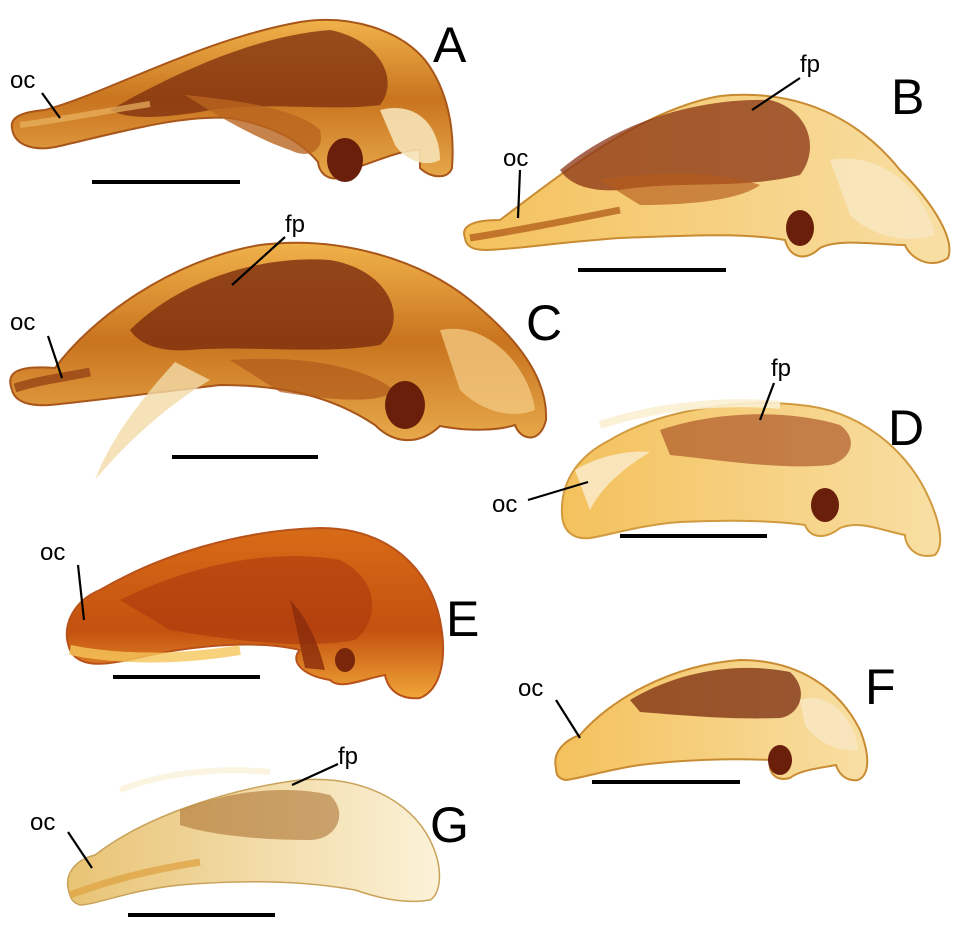 The image size is (959, 926). I want to click on label-d-oc: oc, so click(504, 504).